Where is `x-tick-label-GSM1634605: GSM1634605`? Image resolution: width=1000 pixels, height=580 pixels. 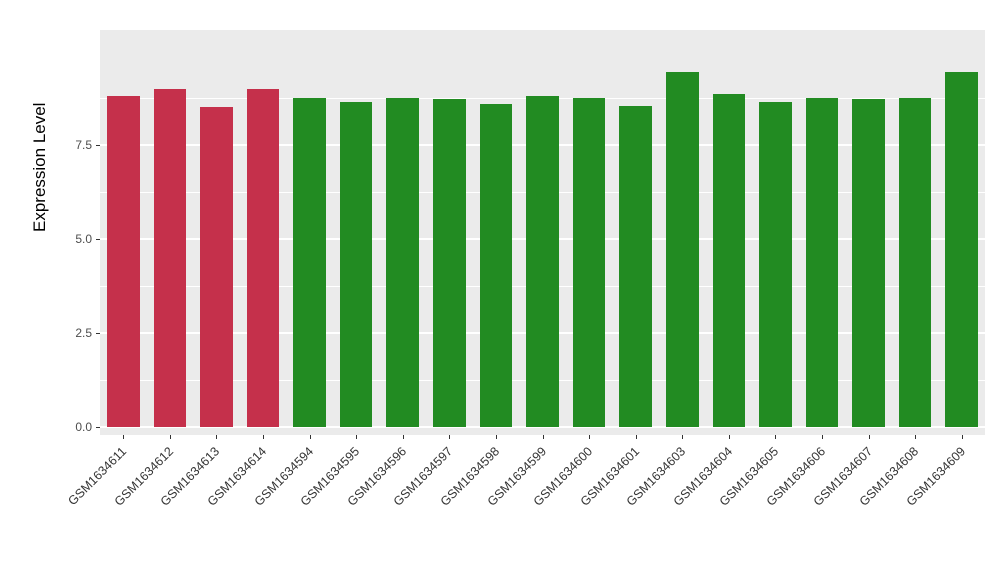 x-tick-label-GSM1634605: GSM1634605 is located at coordinates (749, 476).